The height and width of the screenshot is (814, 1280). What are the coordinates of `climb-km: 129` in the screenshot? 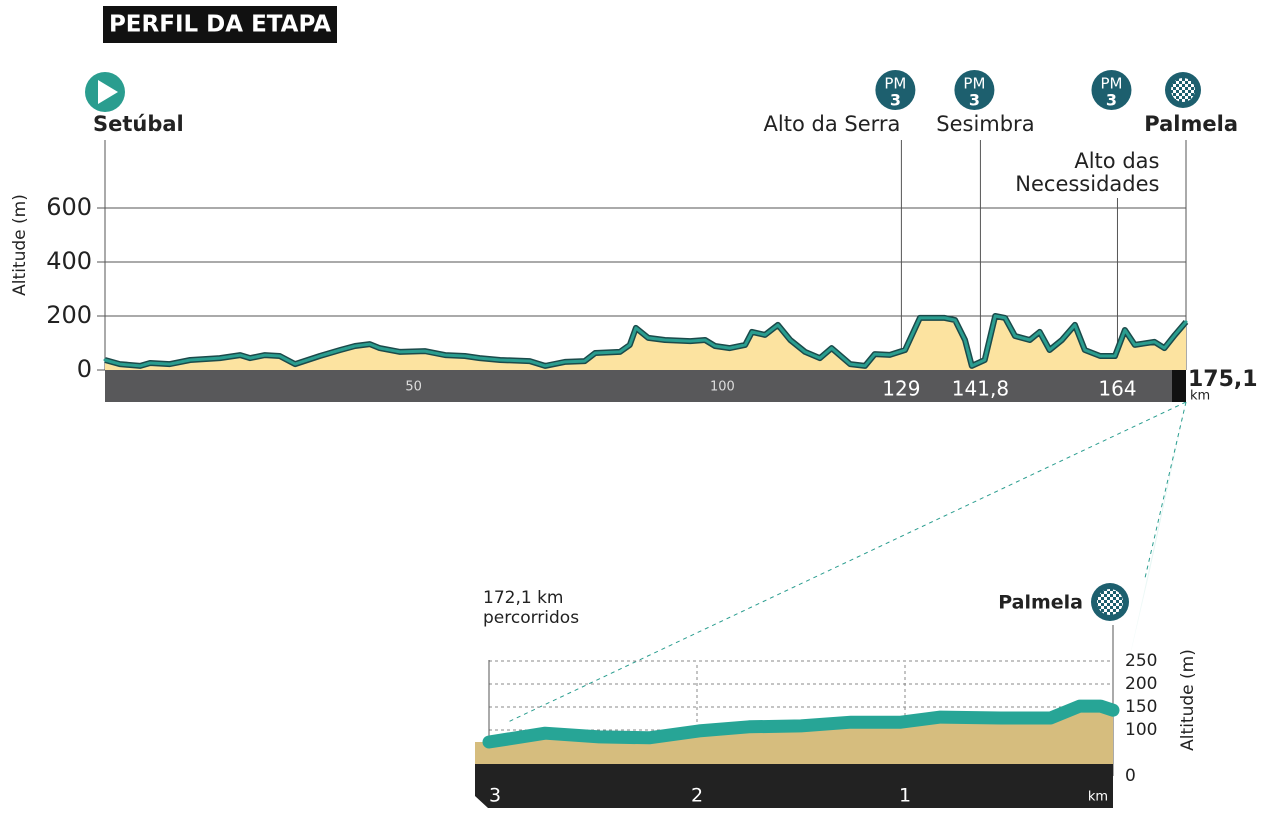 It's located at (901, 389).